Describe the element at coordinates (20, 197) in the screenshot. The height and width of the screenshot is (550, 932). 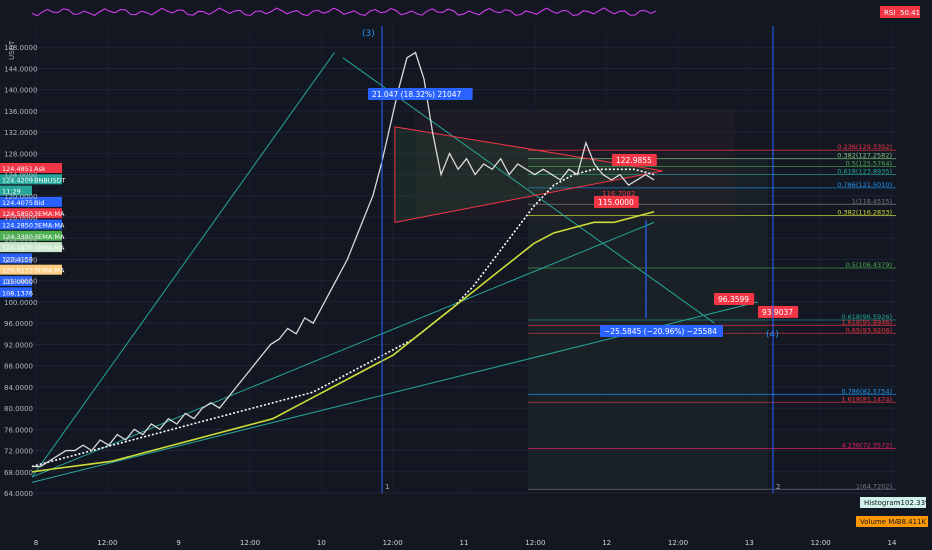
I see `y-tick-label: 120.0000` at that location.